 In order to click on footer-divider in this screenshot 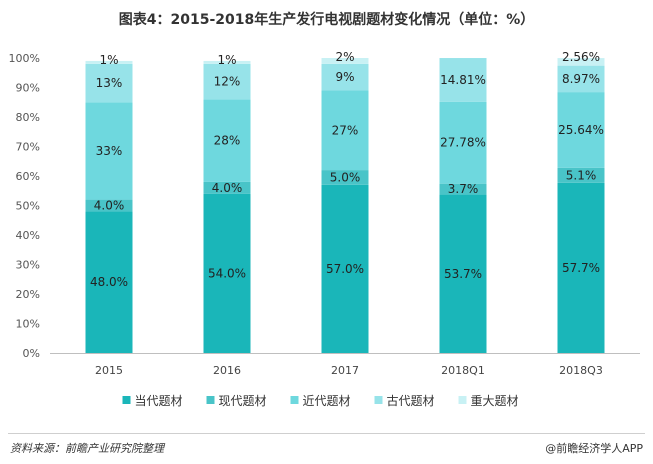, I will do `click(326, 433)`.